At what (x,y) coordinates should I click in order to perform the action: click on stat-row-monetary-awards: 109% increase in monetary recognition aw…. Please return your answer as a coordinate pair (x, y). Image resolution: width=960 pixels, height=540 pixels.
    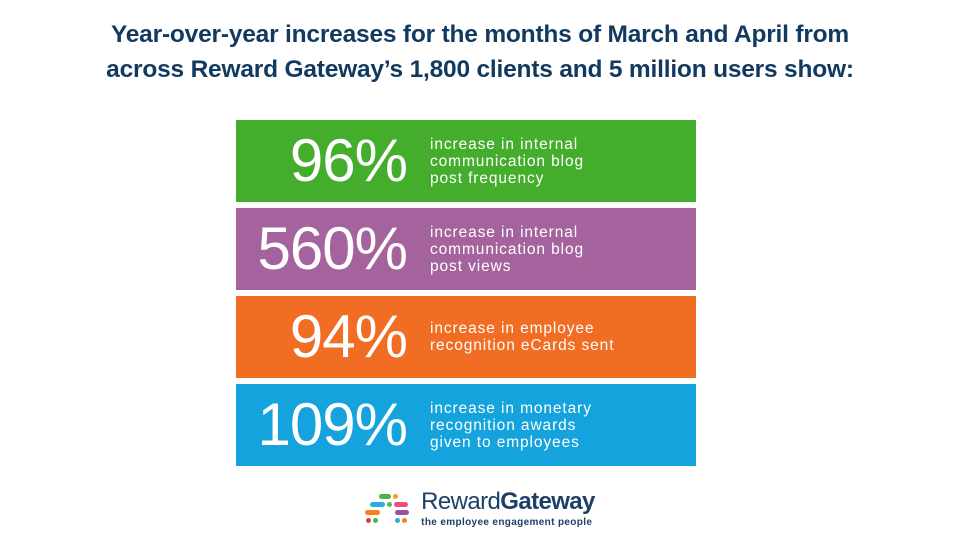
    Looking at the image, I should click on (466, 425).